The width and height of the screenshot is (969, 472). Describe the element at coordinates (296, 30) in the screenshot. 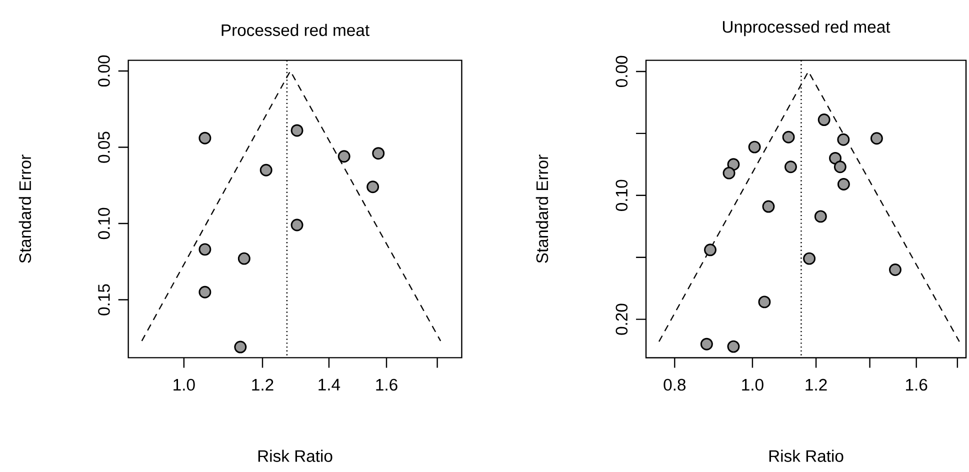

I see `chart-title: Processed red meat` at that location.